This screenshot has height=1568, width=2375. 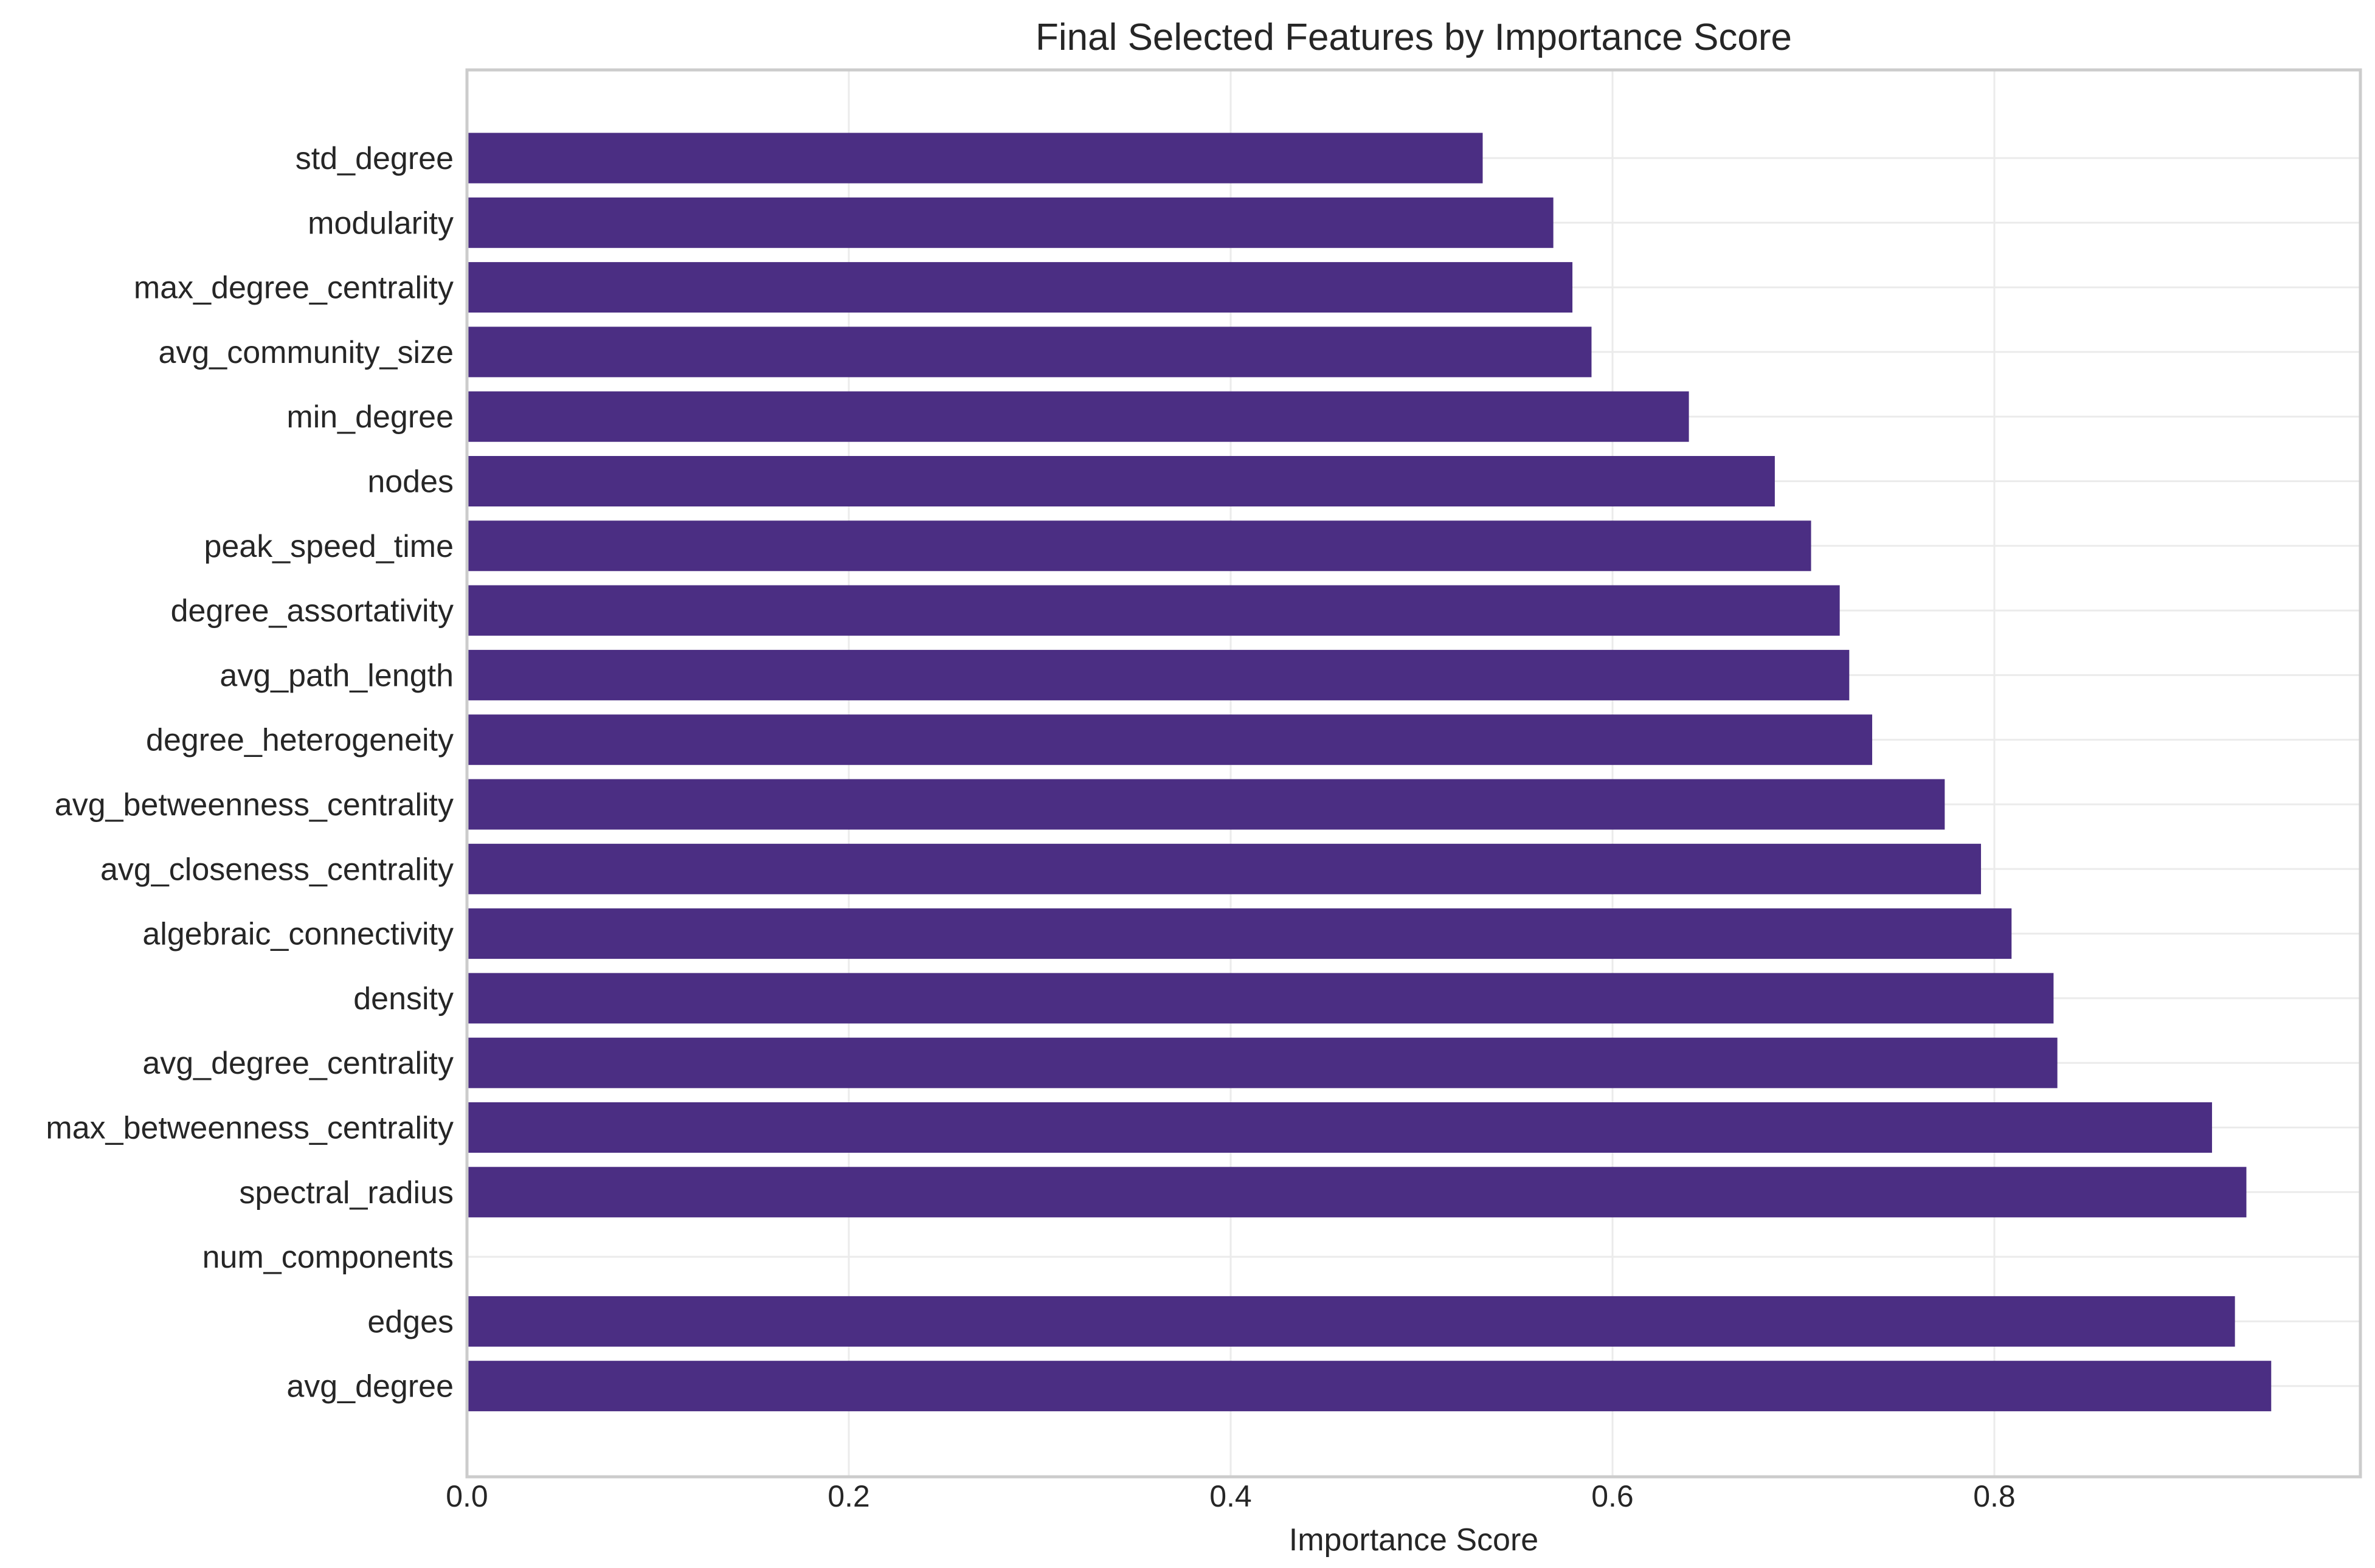 I want to click on x-tick-label: 0.4, so click(x=1230, y=1496).